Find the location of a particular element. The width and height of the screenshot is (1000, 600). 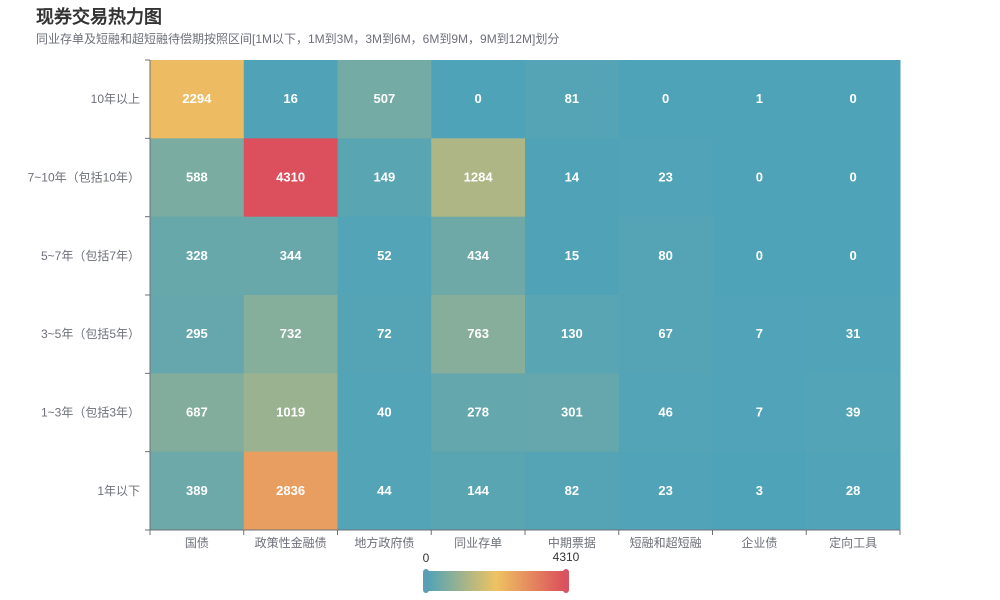

heatmap-cell-label: 130 is located at coordinates (572, 333).